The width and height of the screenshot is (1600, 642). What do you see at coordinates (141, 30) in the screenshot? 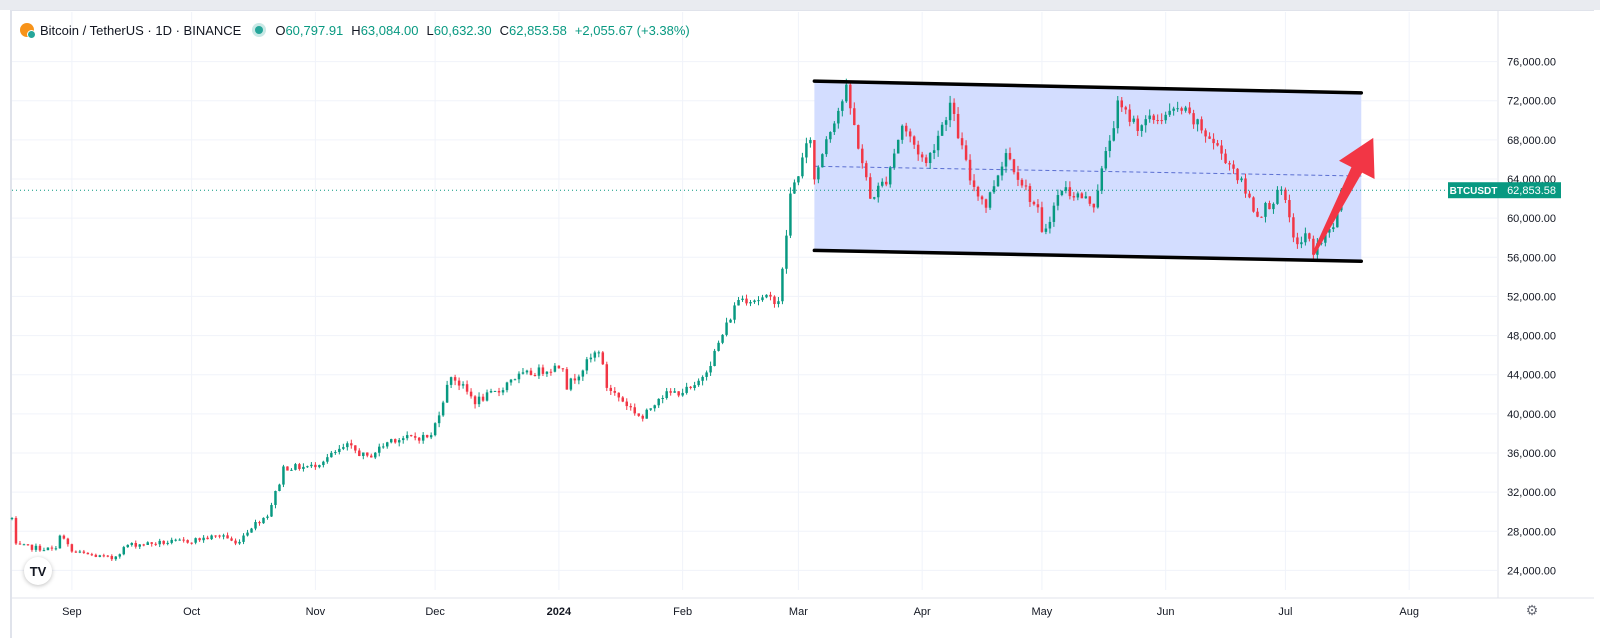
I see `symbol-title: Bitcoin / TetherUS · 1D · BINANCE` at bounding box center [141, 30].